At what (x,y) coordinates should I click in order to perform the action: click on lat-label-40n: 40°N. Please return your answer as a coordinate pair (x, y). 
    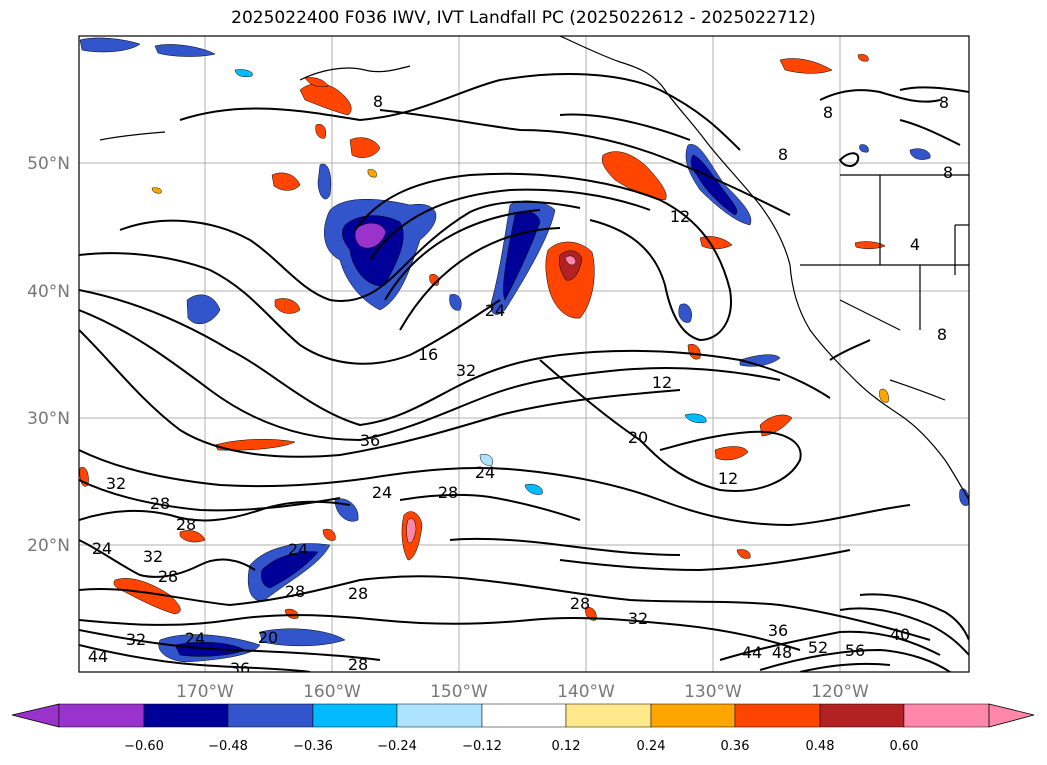
    Looking at the image, I should click on (48, 292).